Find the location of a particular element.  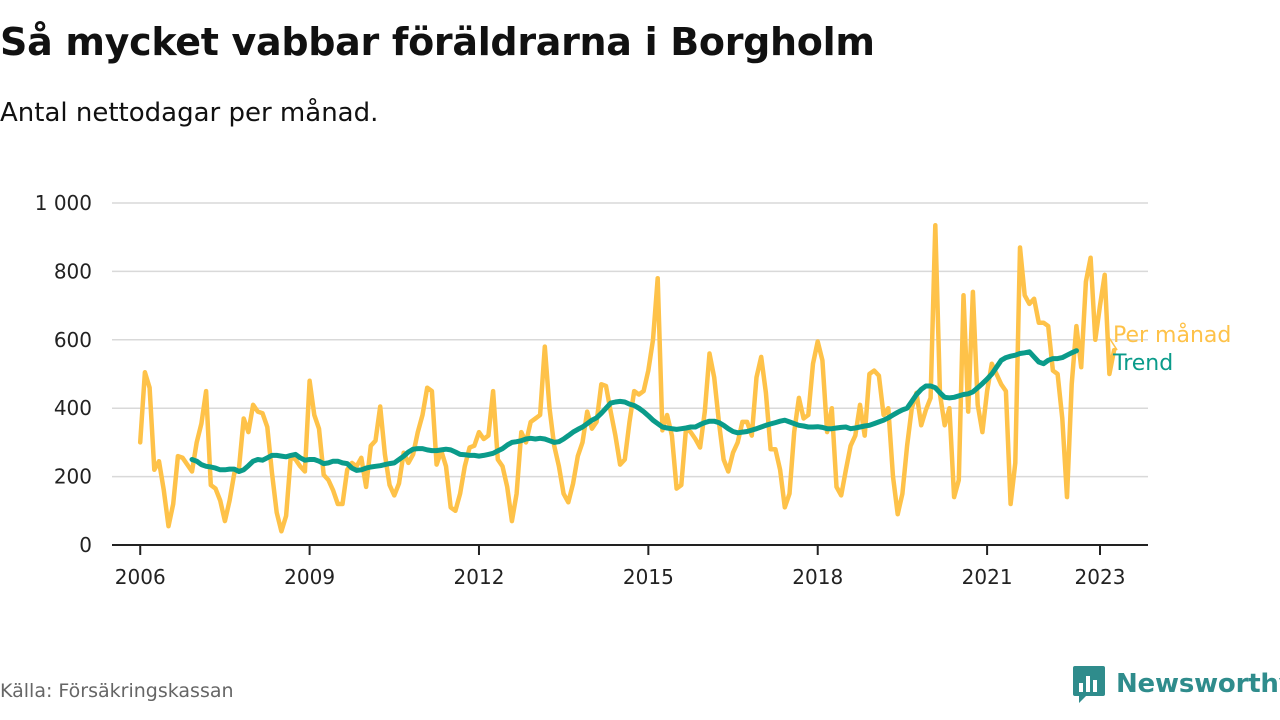

series-label-per-manad: Per månad is located at coordinates (1172, 335).